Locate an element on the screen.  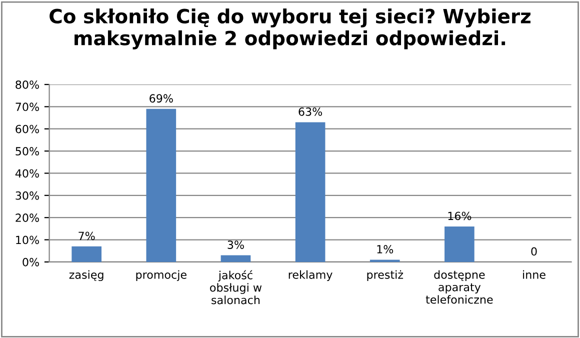
x-tick-label: inne is located at coordinates (534, 274).